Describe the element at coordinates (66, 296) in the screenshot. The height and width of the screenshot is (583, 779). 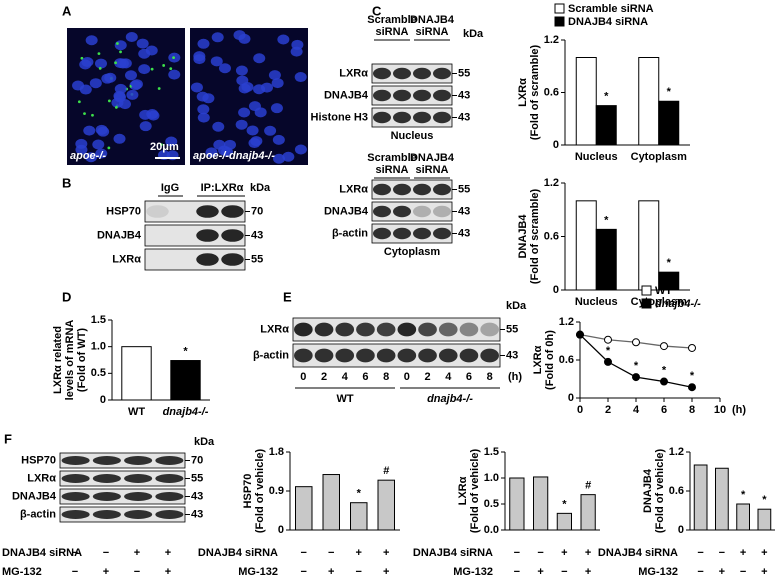
I see `panel-label: D` at that location.